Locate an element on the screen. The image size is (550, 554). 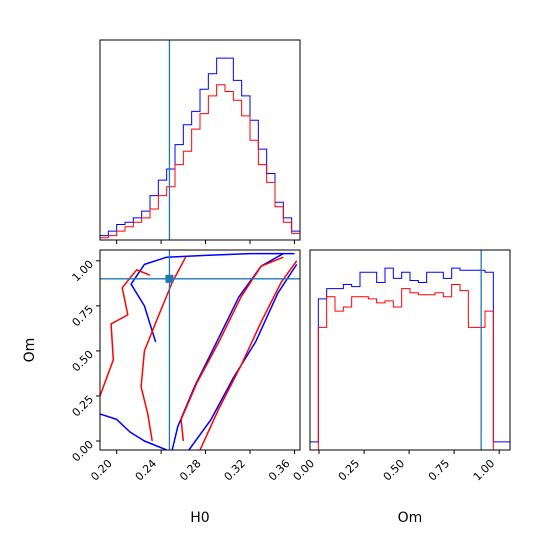
joint-ytick-label-1: 0.25 is located at coordinates (83, 406).